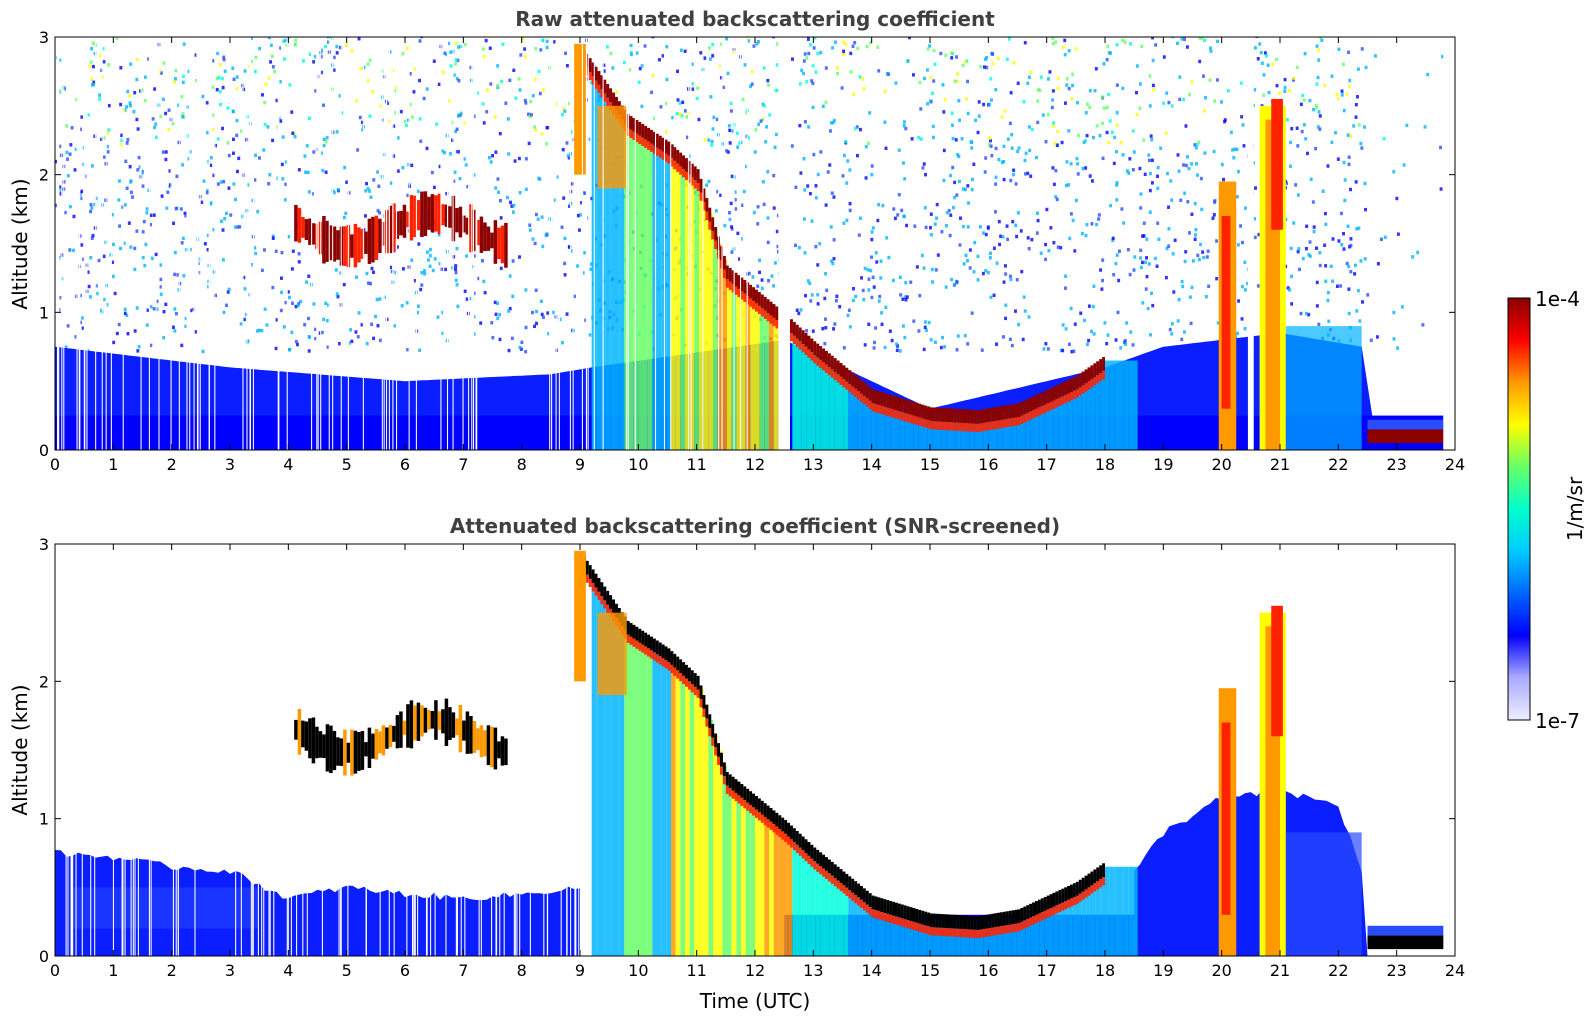 This screenshot has height=1020, width=1595. What do you see at coordinates (113, 464) in the screenshot?
I see `x-tick-label: 1` at bounding box center [113, 464].